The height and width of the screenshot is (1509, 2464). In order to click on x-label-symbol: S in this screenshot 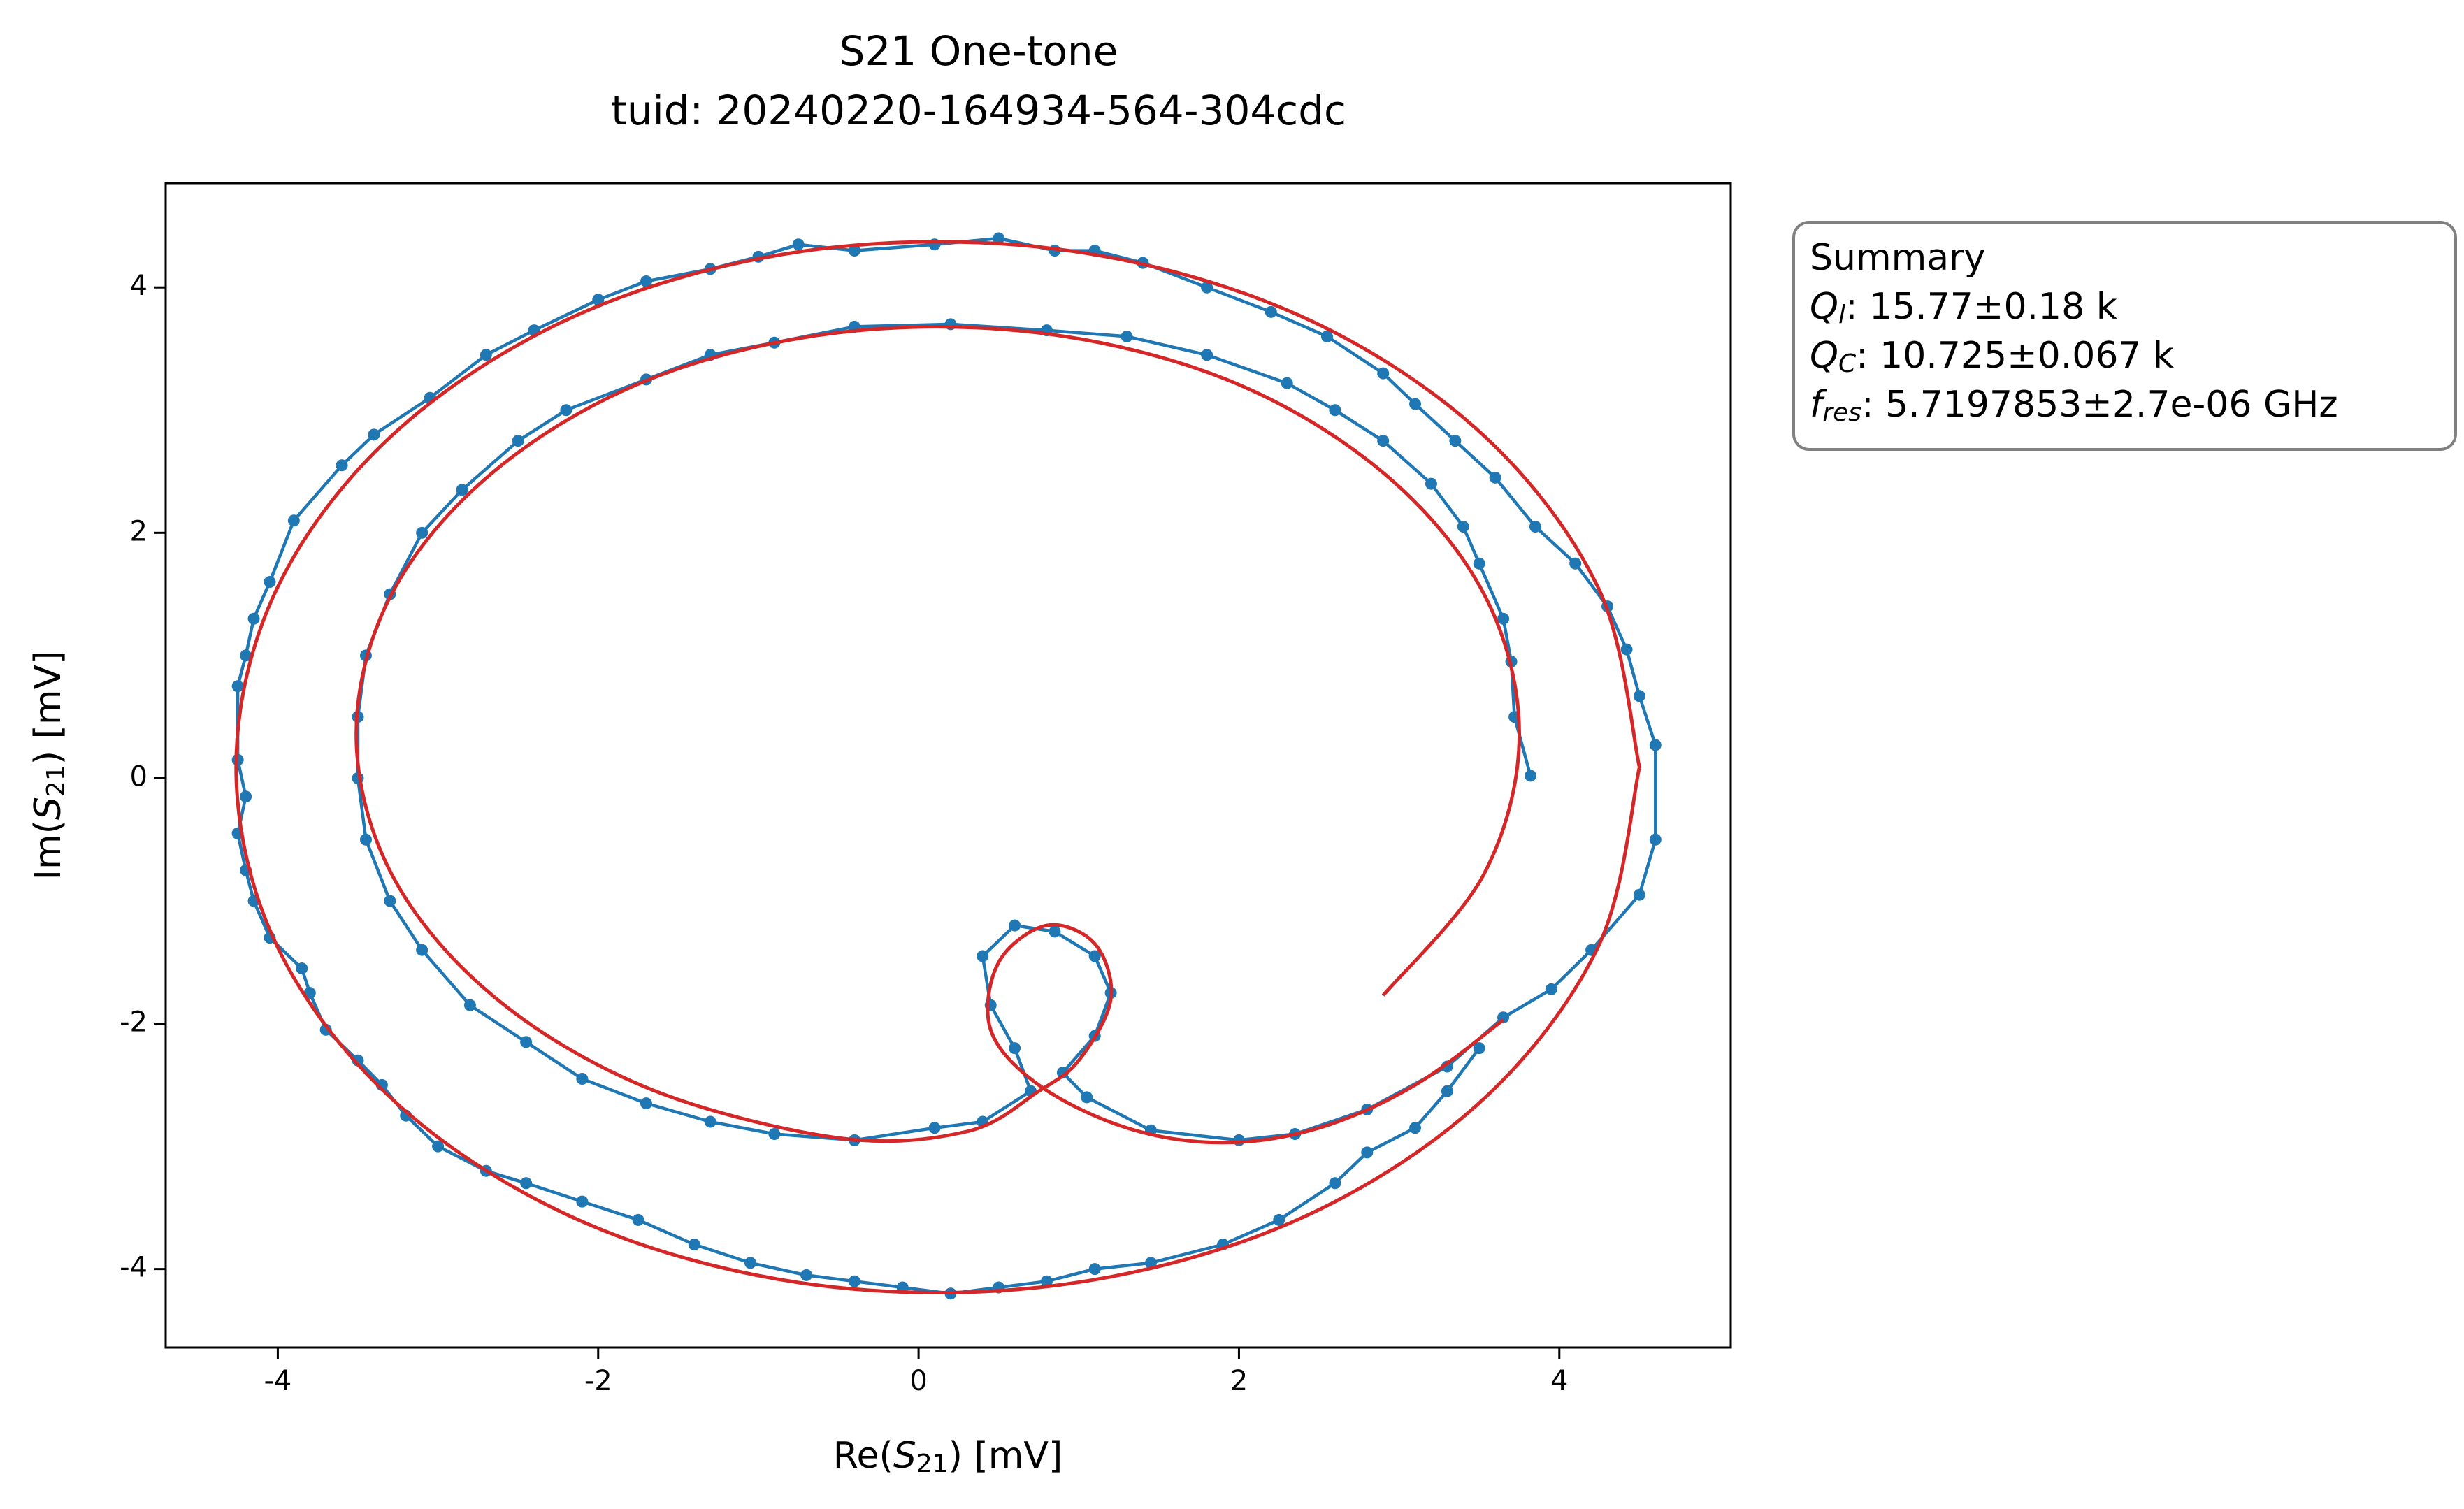, I will do `click(904, 1456)`.